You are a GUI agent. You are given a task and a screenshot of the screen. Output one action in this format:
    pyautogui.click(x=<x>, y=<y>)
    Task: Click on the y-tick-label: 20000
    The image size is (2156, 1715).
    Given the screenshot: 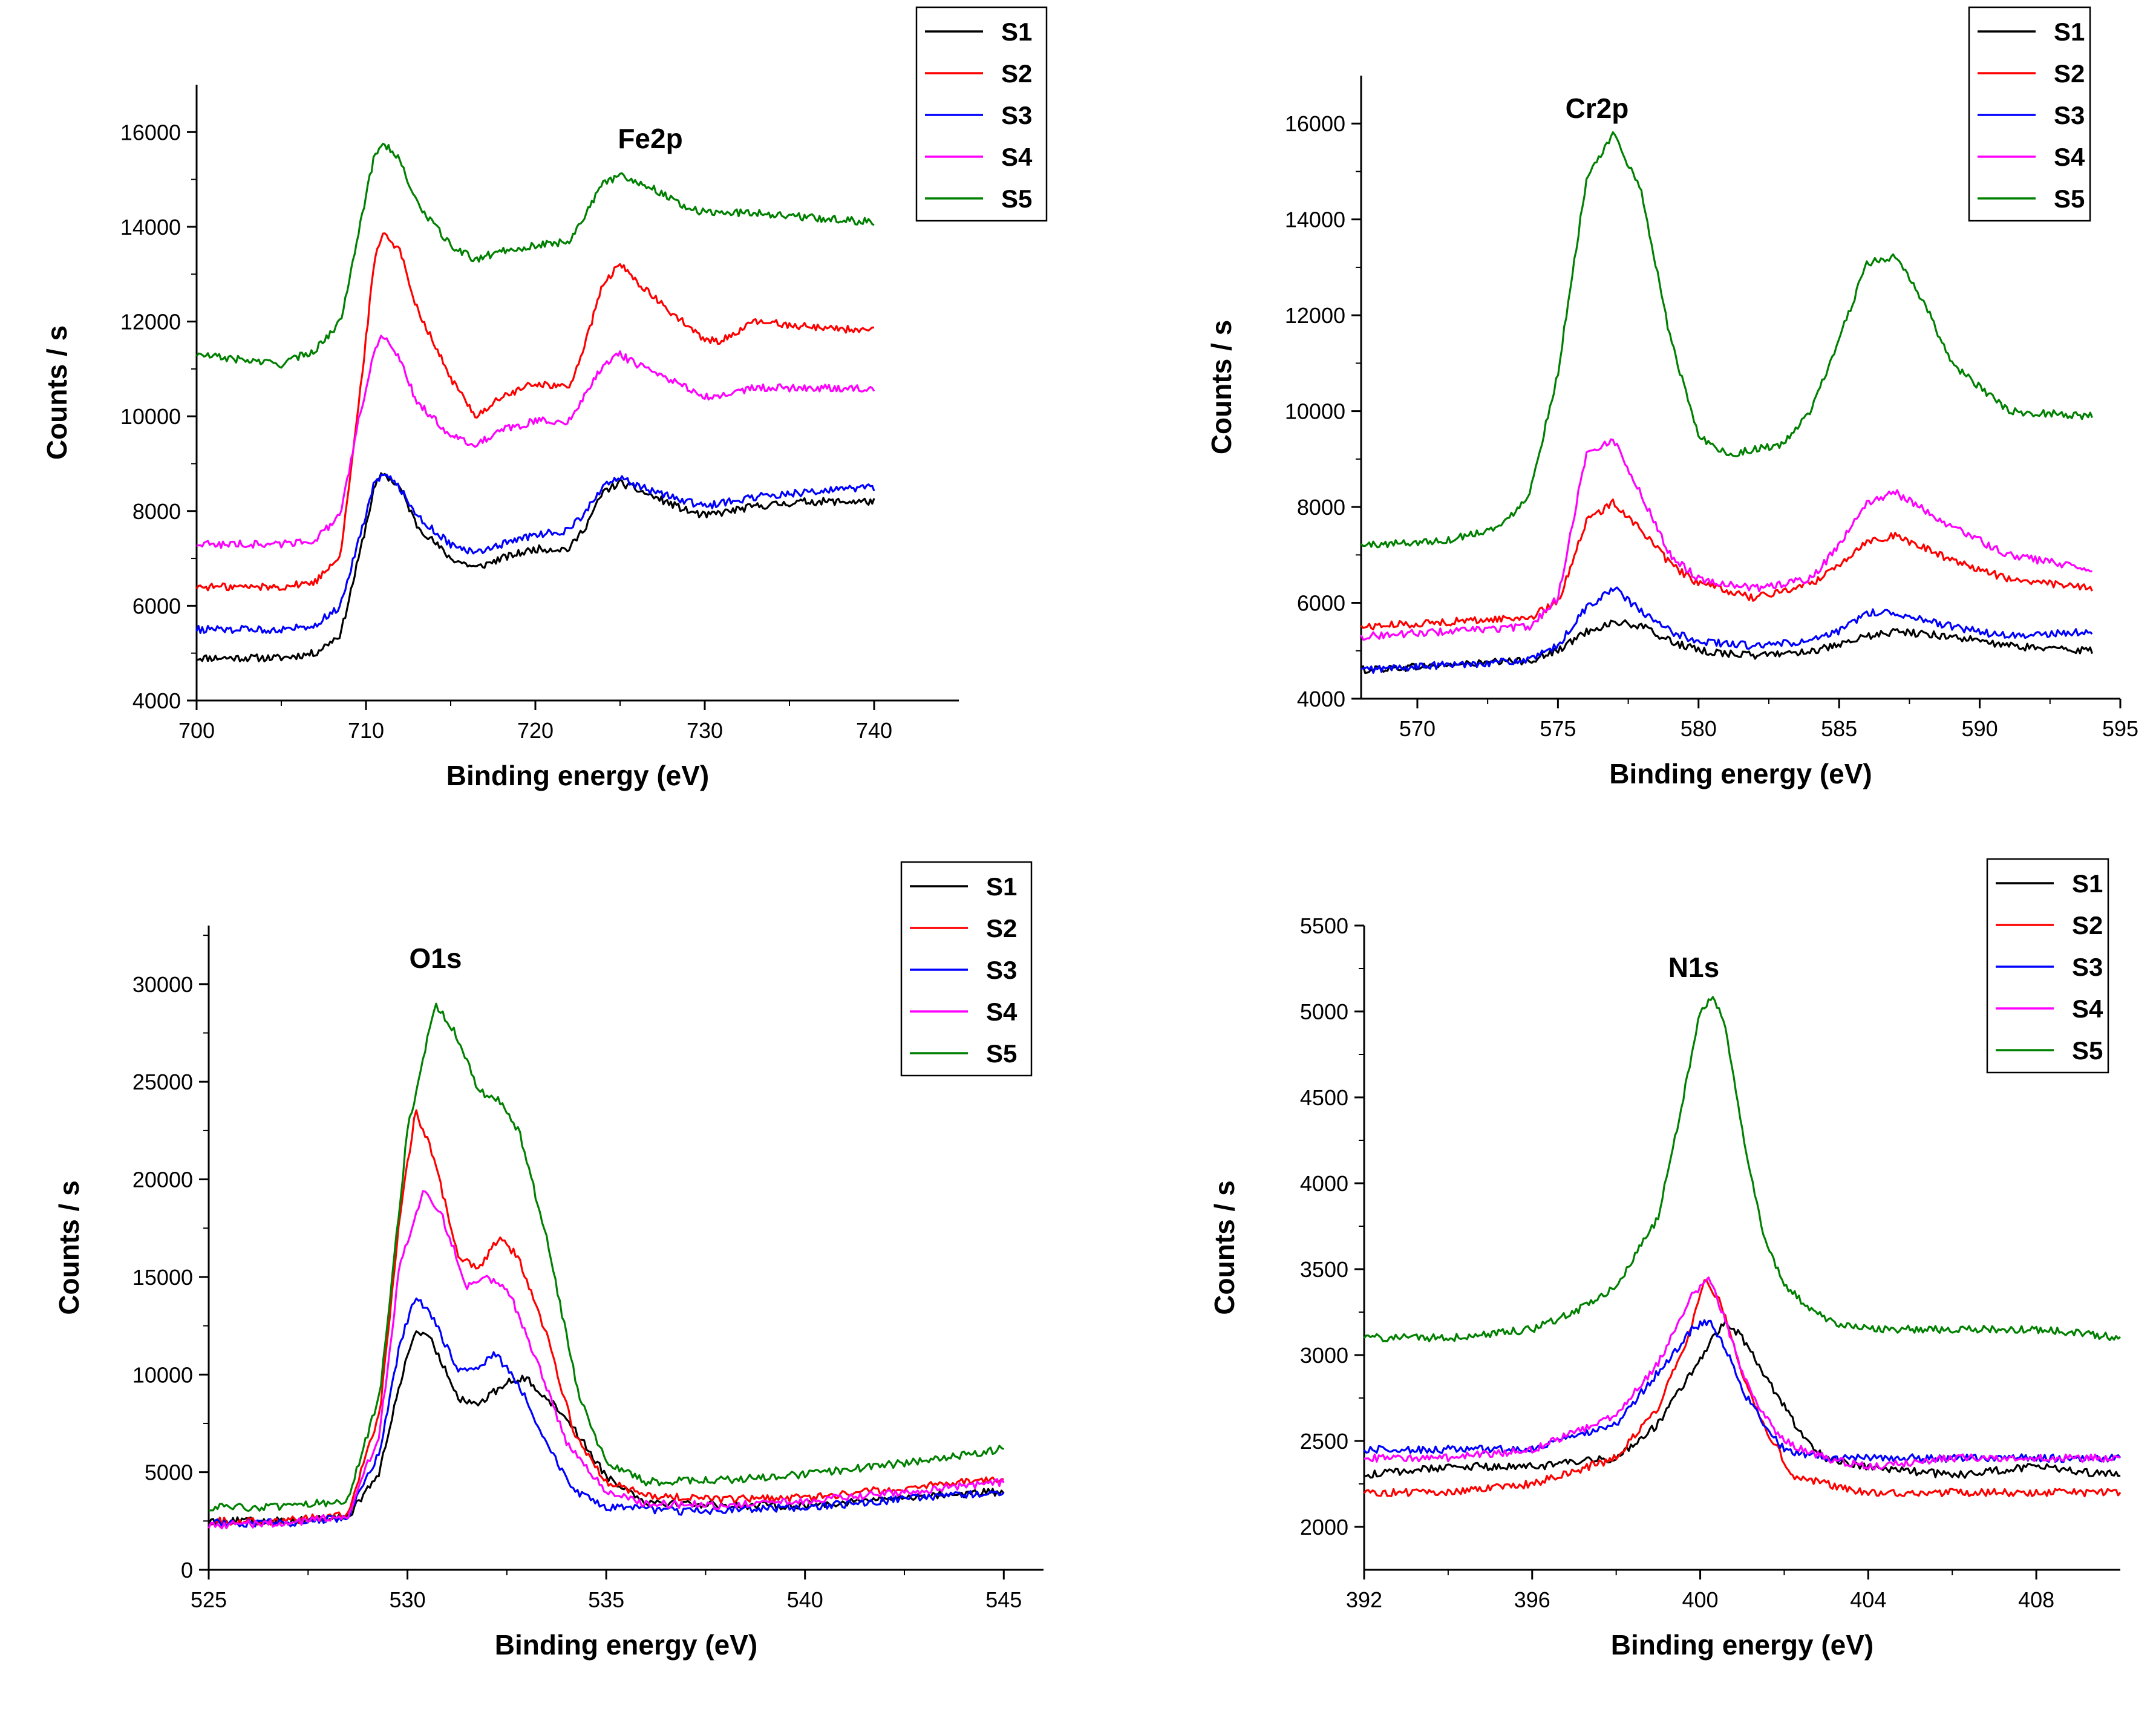 What is the action you would take?
    pyautogui.click(x=163, y=1180)
    